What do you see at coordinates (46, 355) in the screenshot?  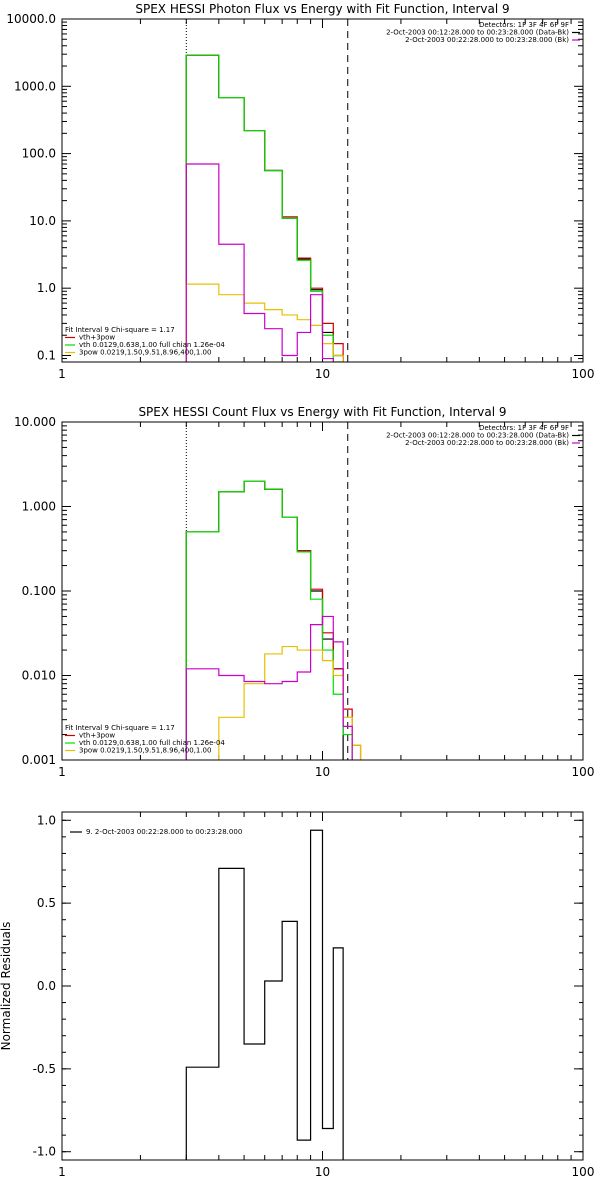 I see `y-tick-label: 0.1` at bounding box center [46, 355].